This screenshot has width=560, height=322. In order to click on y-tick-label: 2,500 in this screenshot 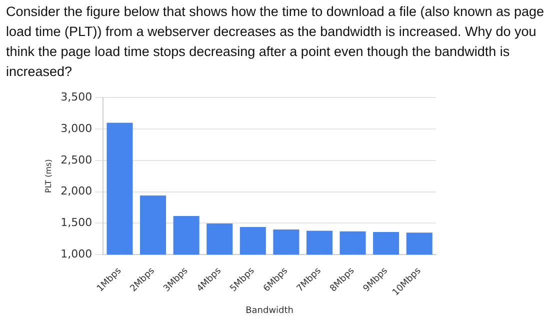, I will do `click(76, 159)`.